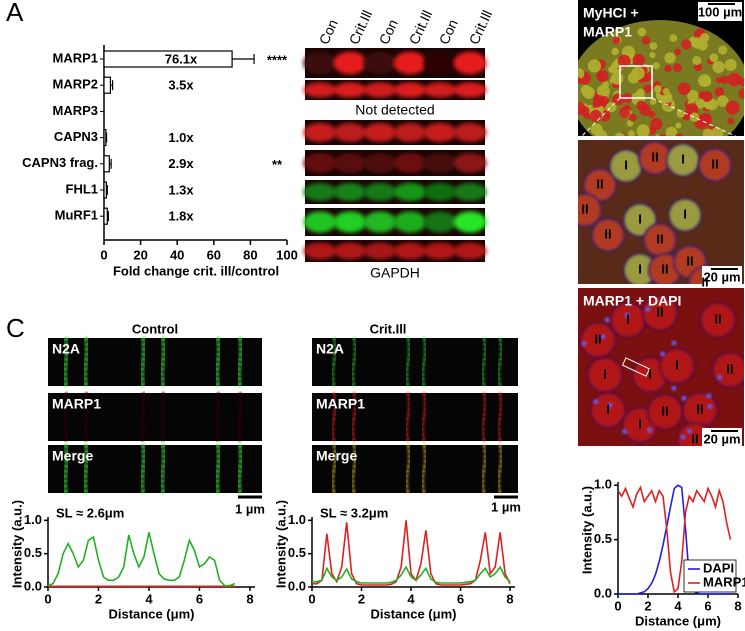 This screenshot has height=631, width=745. I want to click on x-tick-label: 60, so click(214, 254).